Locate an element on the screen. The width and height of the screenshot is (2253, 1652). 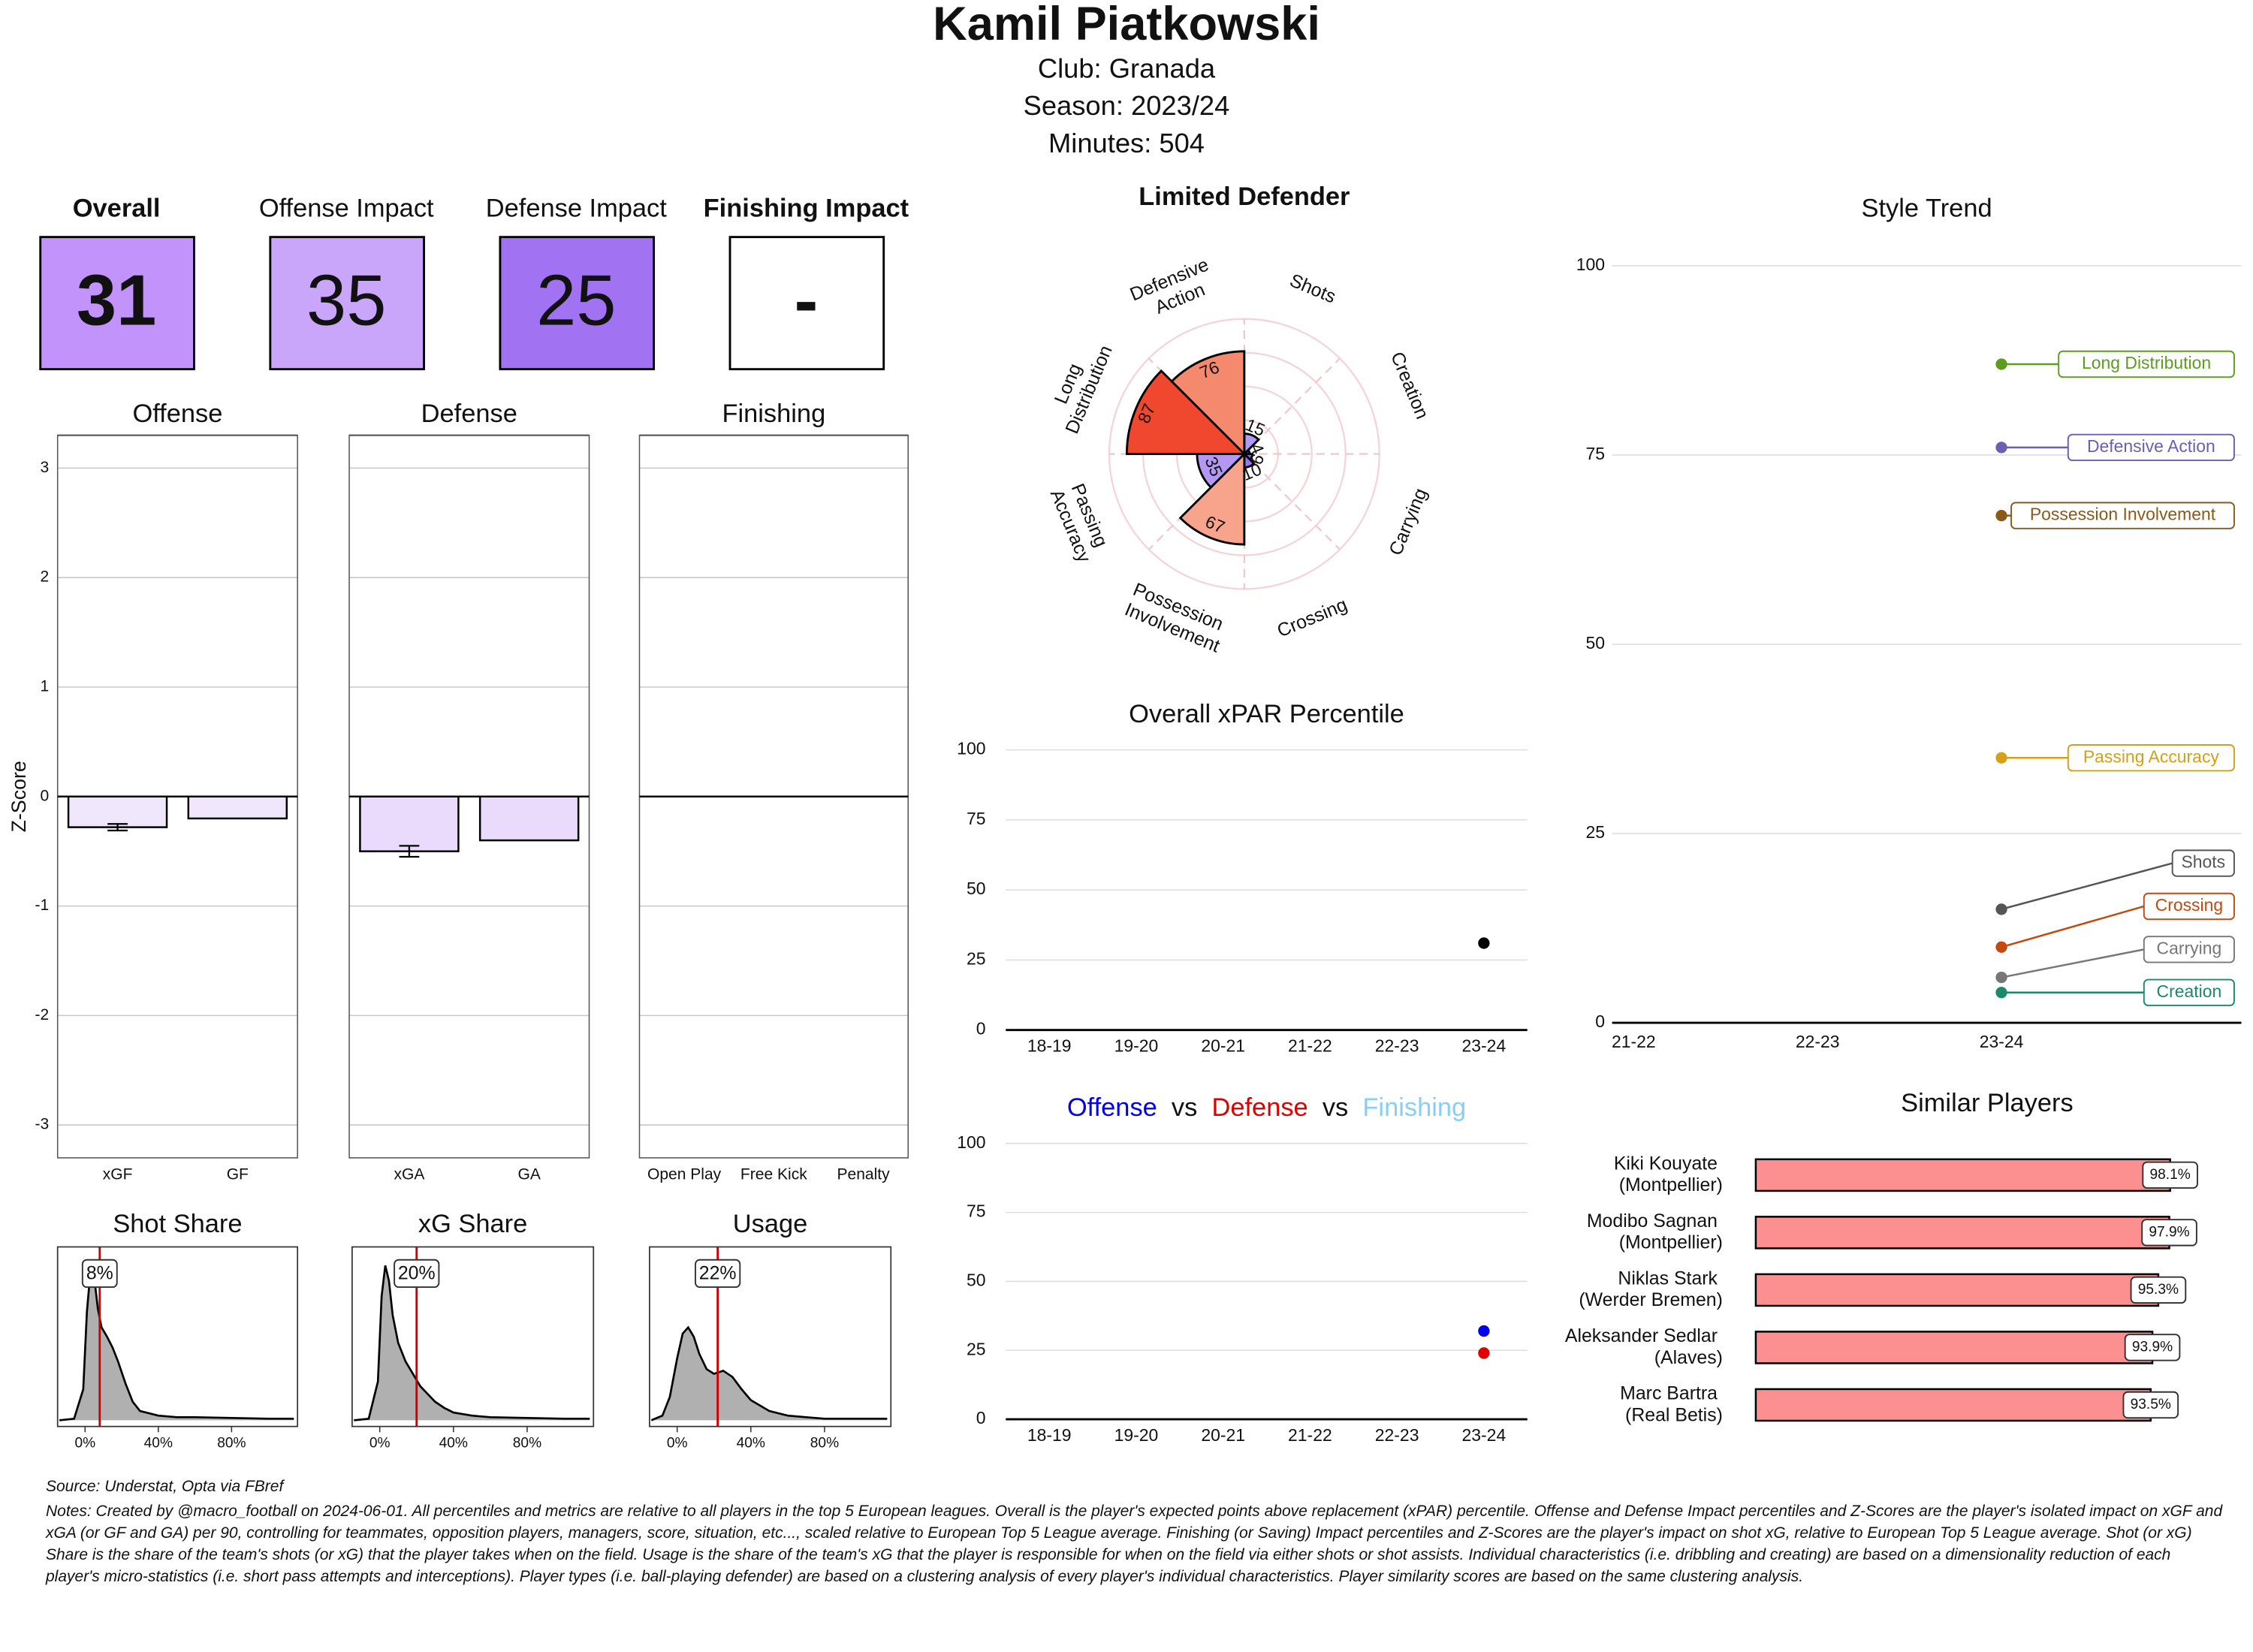
panel-title: xG Share is located at coordinates (472, 1224).